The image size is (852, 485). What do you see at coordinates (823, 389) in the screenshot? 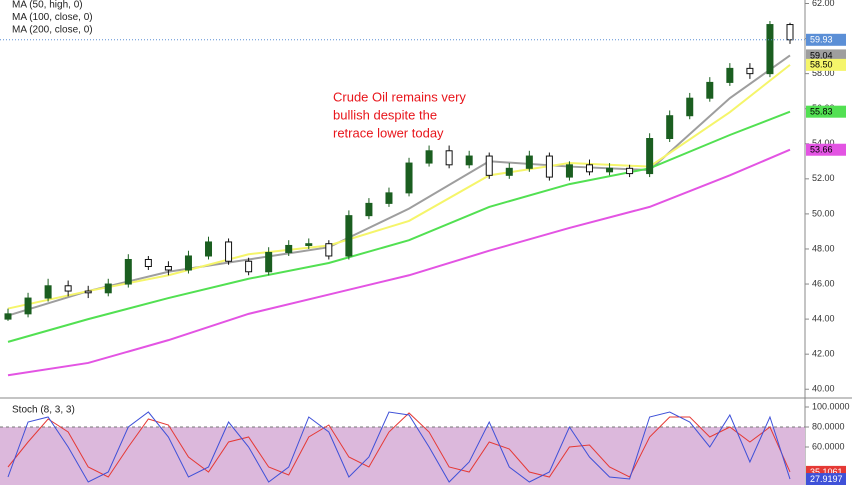
I see `y-tick-label: 40.00` at bounding box center [823, 389].